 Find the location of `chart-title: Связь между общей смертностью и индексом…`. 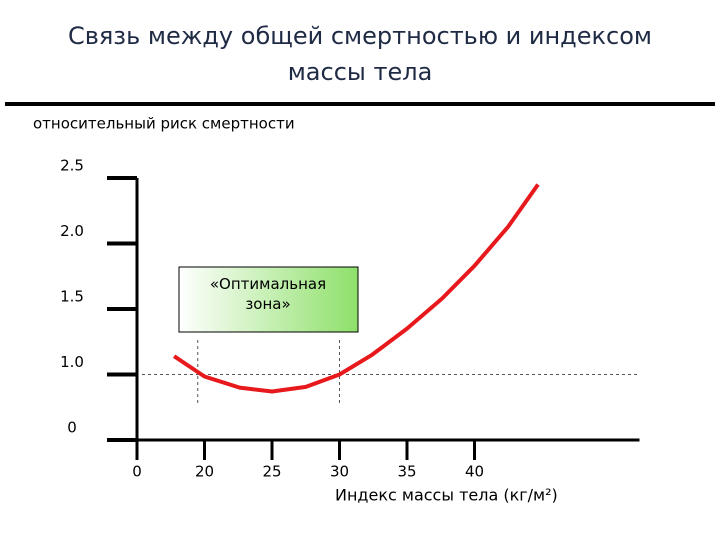

chart-title: Связь между общей смертностью и индексом… is located at coordinates (360, 54).